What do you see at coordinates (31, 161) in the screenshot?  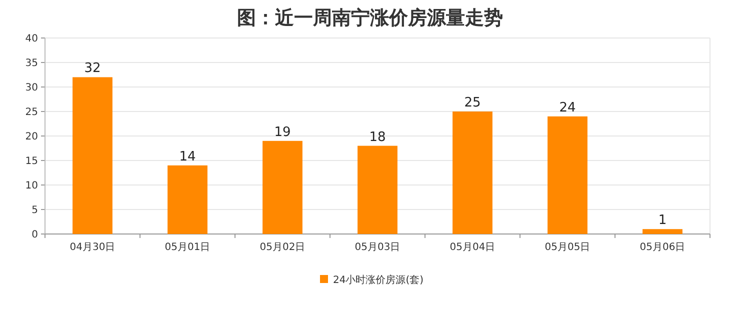 I see `y-tick-label: 15` at bounding box center [31, 161].